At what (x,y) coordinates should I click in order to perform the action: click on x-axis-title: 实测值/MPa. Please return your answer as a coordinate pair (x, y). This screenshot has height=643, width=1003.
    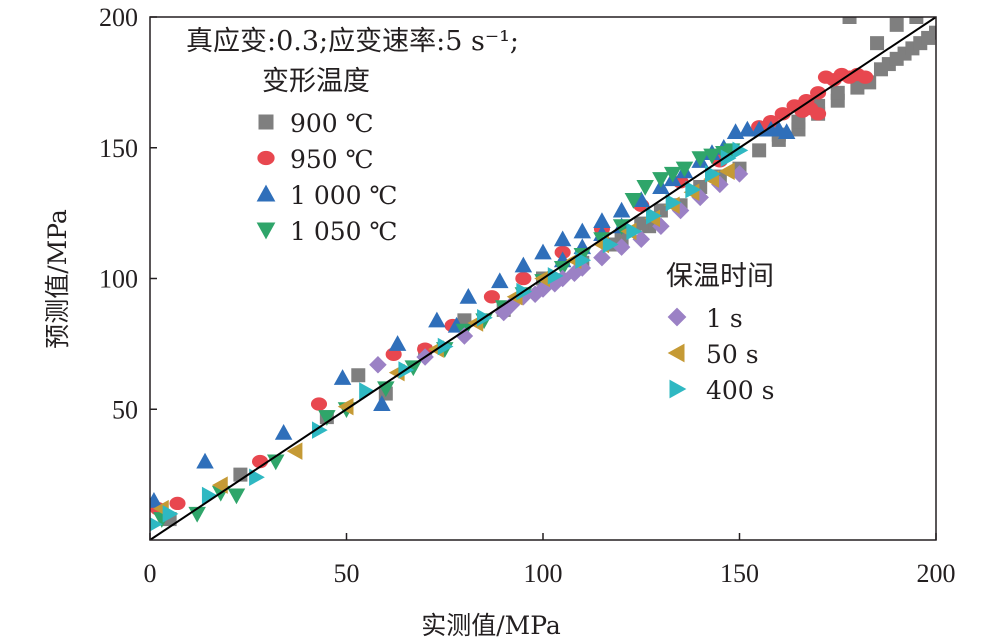
    Looking at the image, I should click on (491, 625).